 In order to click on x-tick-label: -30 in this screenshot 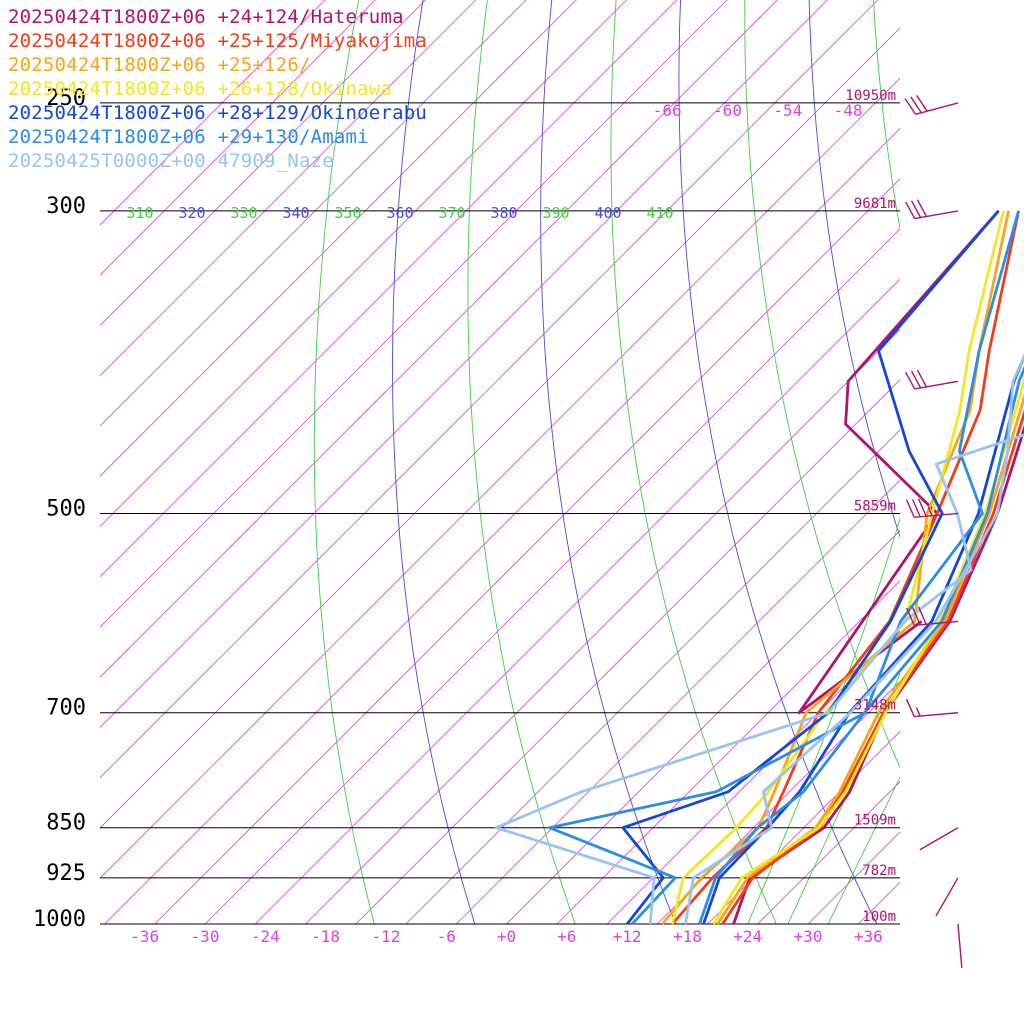, I will do `click(205, 936)`.